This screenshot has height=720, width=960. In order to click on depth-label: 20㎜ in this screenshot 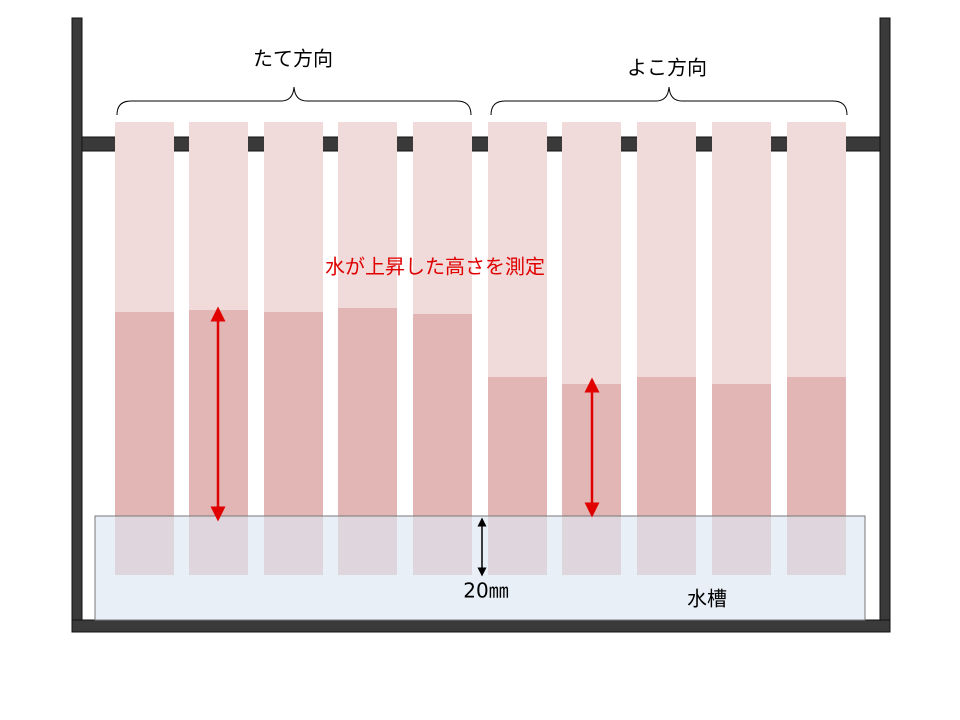, I will do `click(485, 591)`.